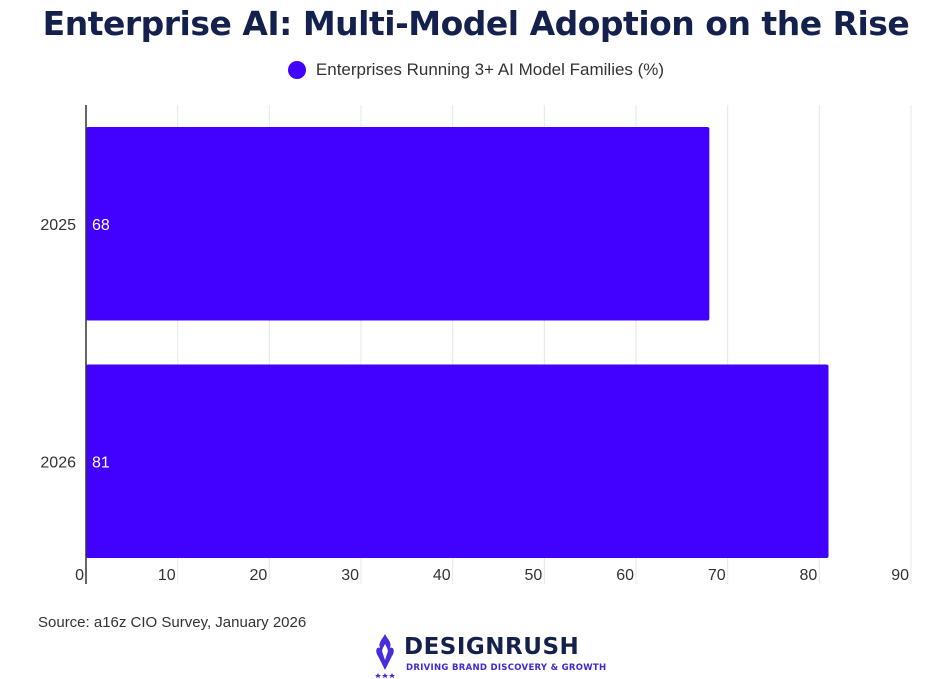  Describe the element at coordinates (506, 668) in the screenshot. I see `logo-tagline: DRIVING BRAND DISCOVERY & GROWTH` at that location.